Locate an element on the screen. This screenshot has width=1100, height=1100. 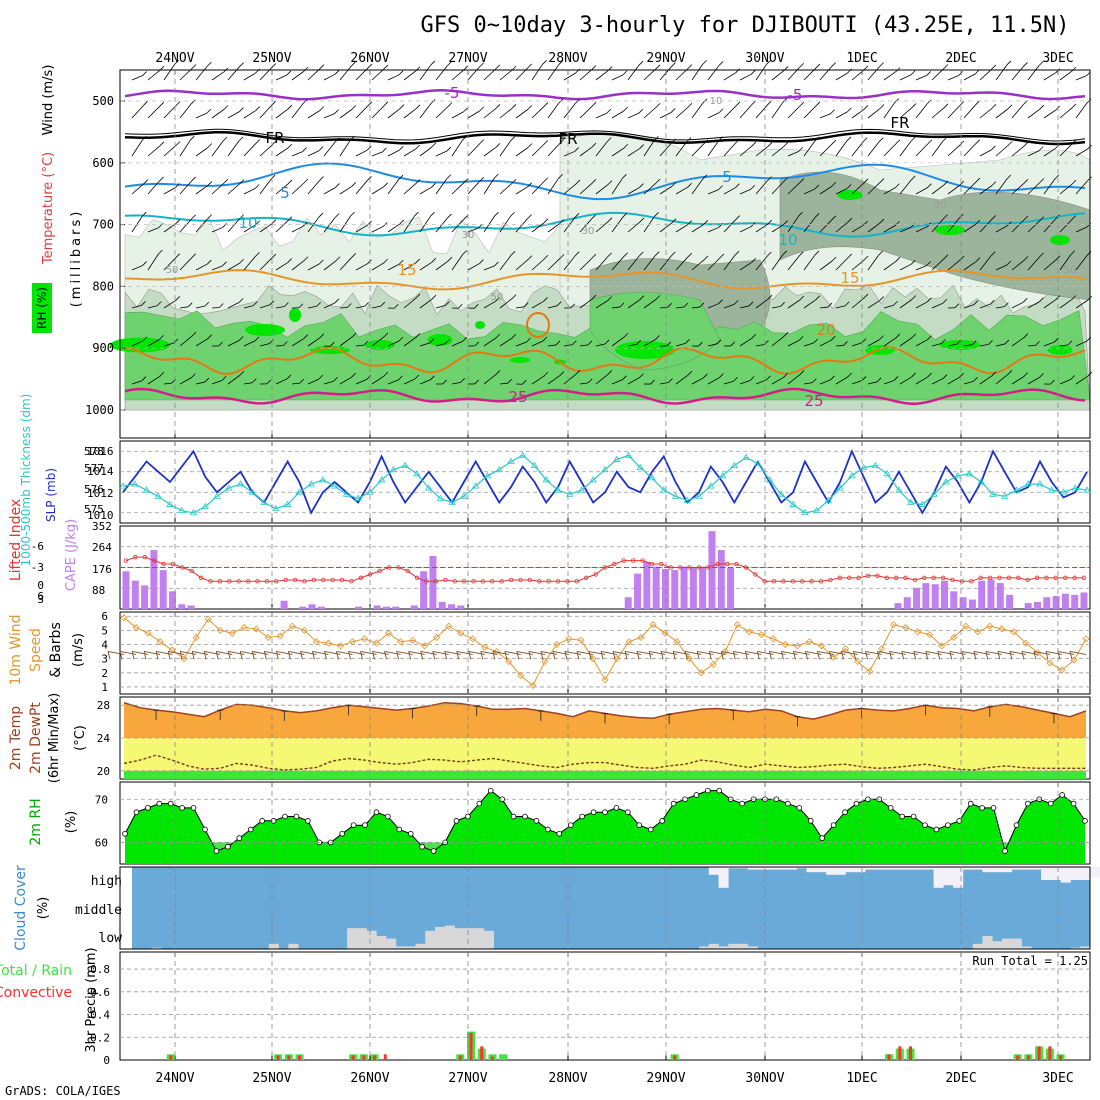
ylabel-precip-2: Convective is located at coordinates (36, 993).